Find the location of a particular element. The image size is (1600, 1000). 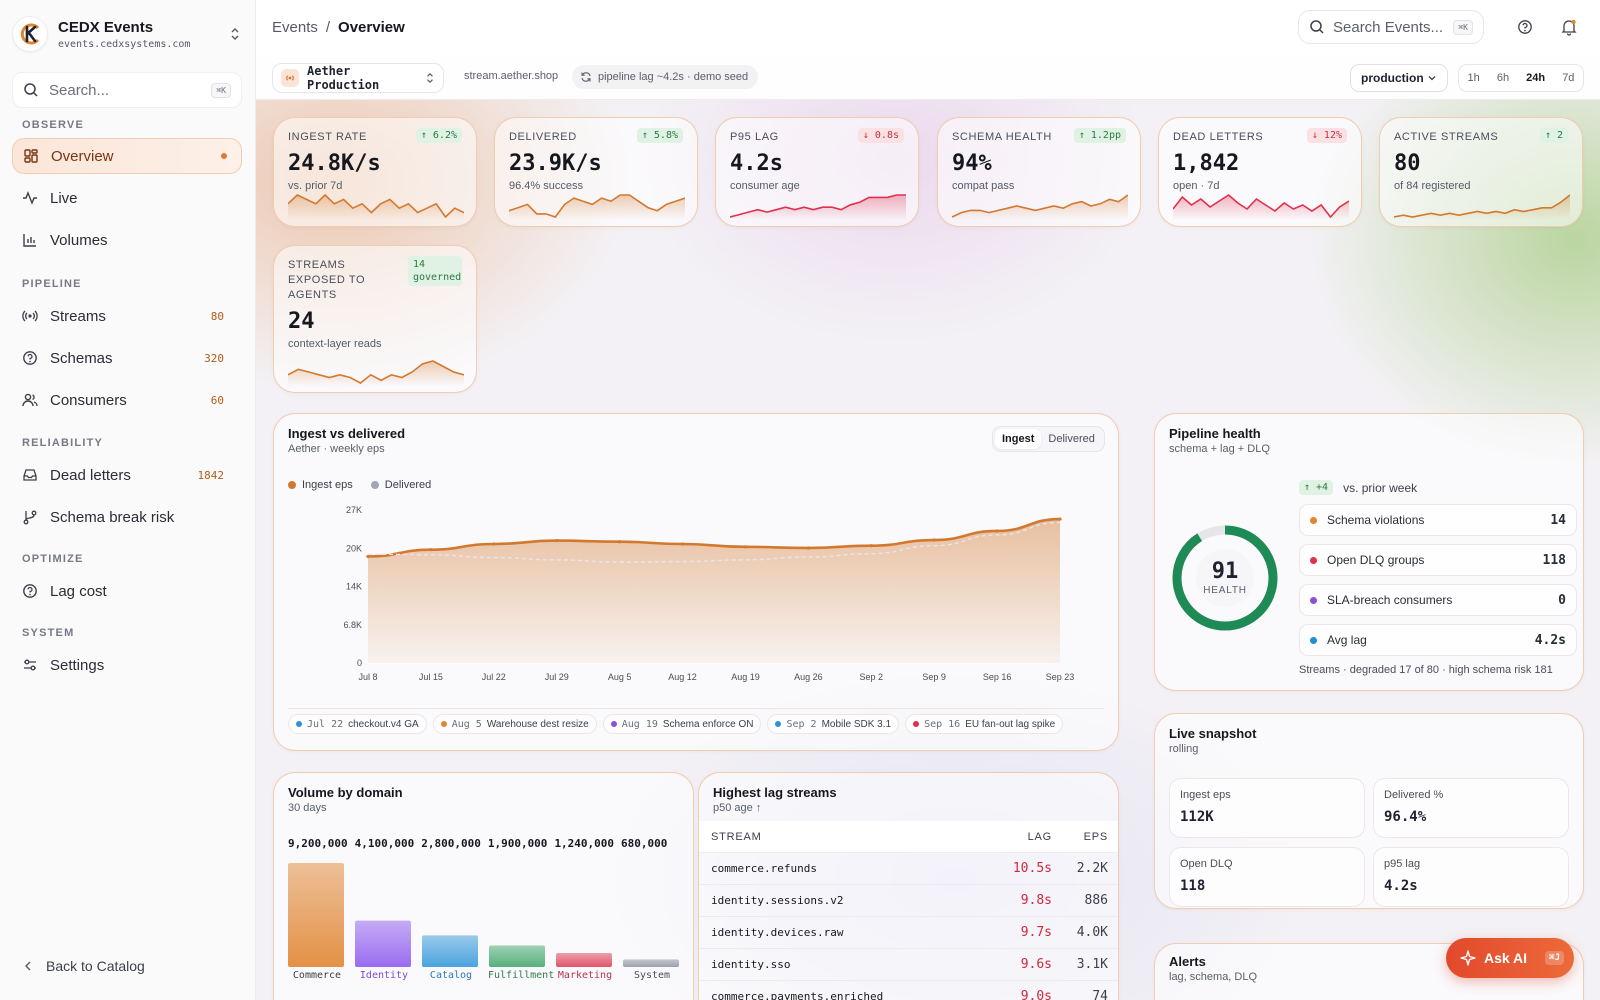

volume-bar-system is located at coordinates (651, 963).